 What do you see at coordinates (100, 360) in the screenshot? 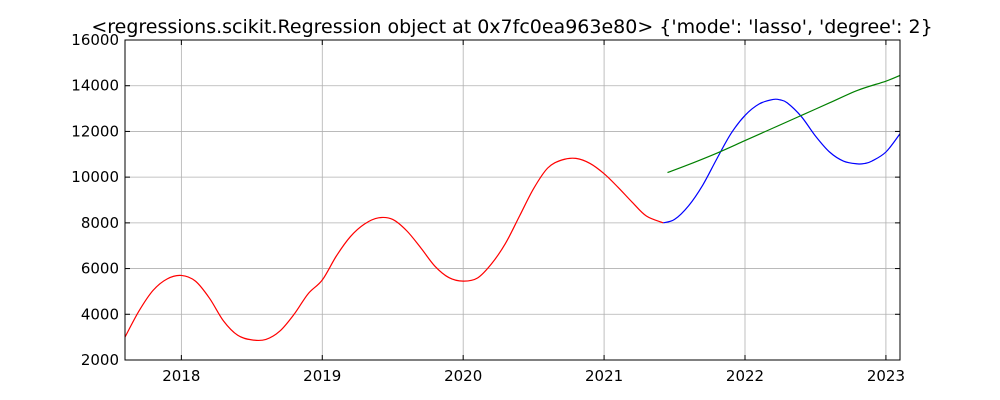
I see `y-tick-label: 2000` at bounding box center [100, 360].